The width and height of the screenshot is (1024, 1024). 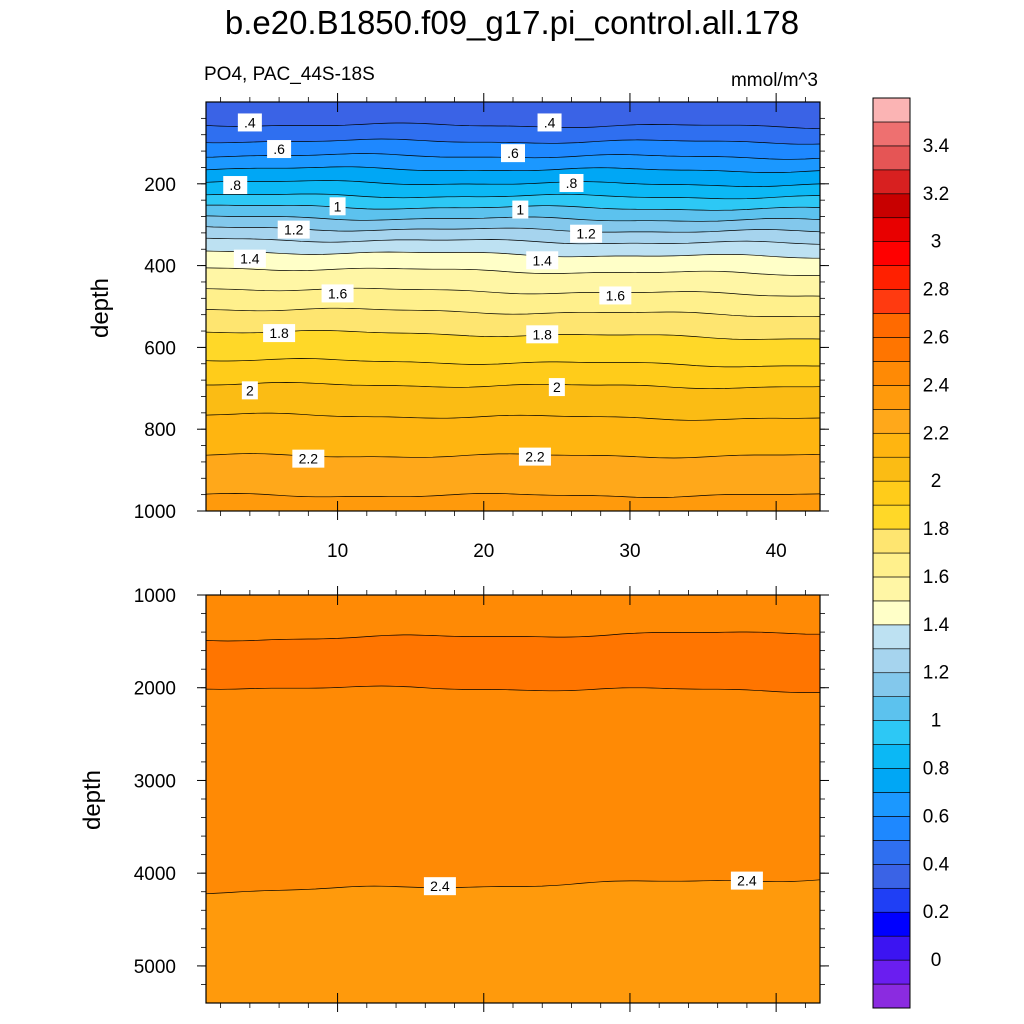 I want to click on chart-title: b.e20.B1850.f09_g17.pi_control.all.178, so click(x=512, y=22).